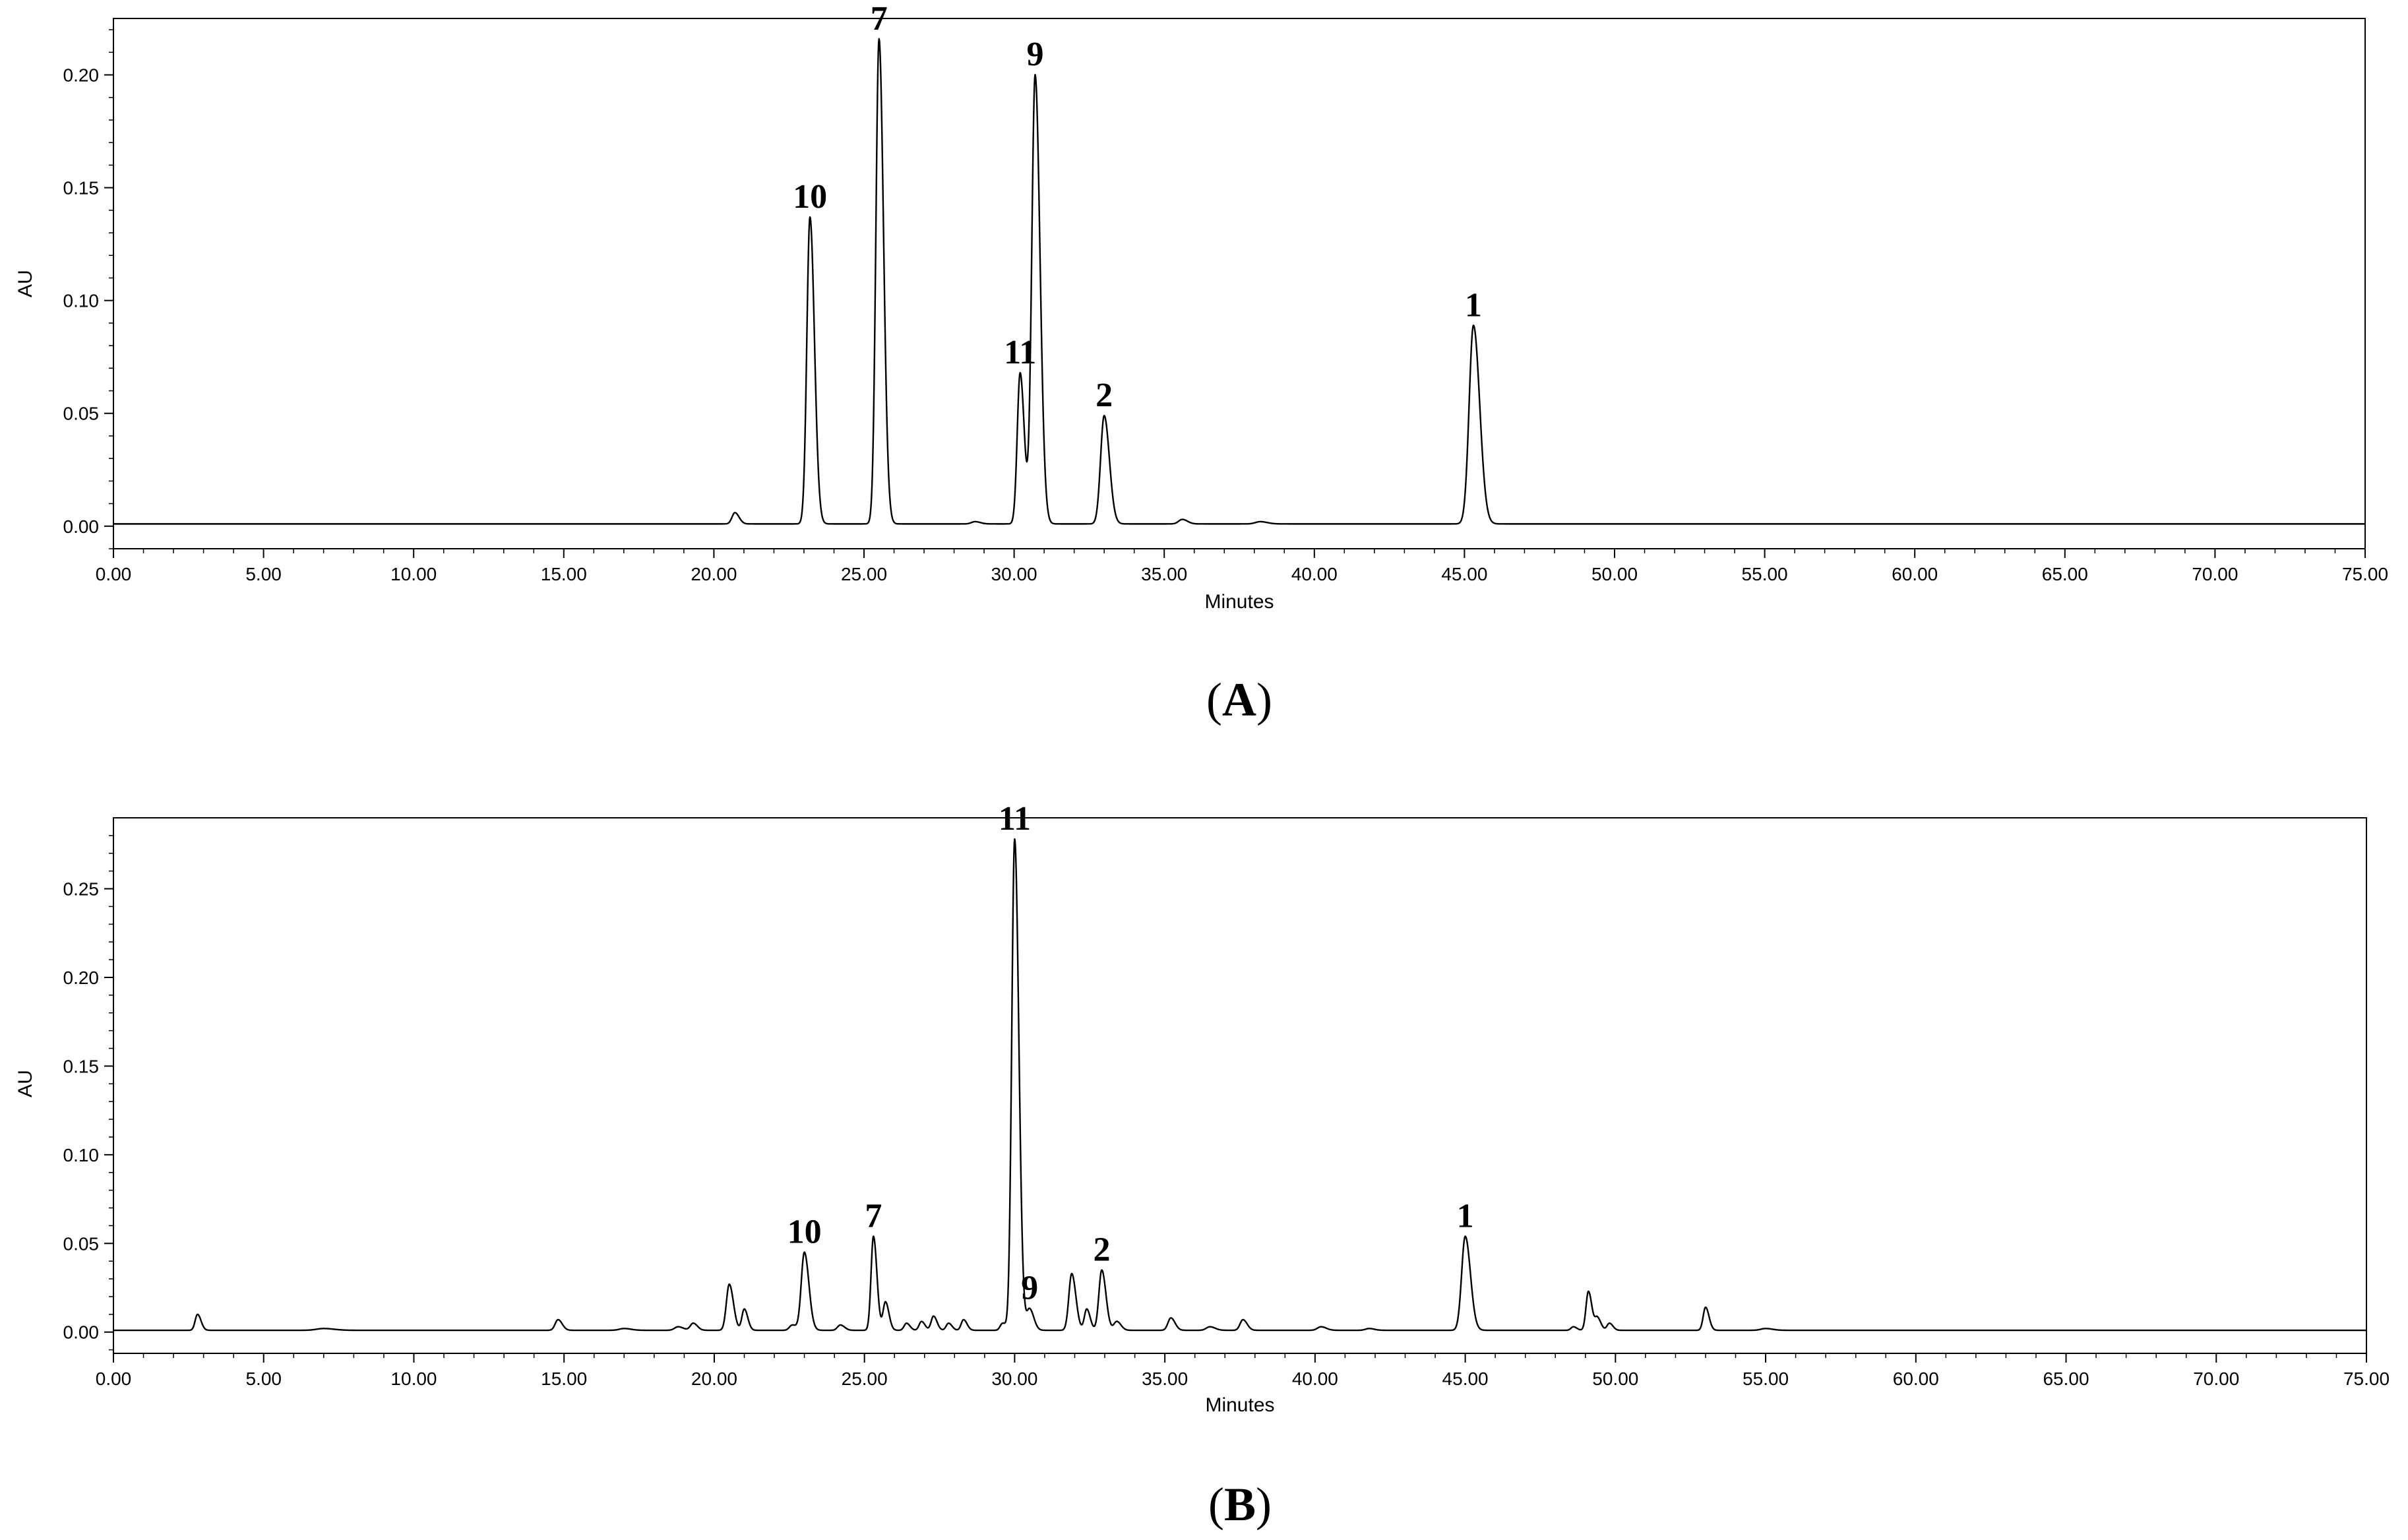  Describe the element at coordinates (81, 889) in the screenshot. I see `y-tick-label: 0.25` at that location.